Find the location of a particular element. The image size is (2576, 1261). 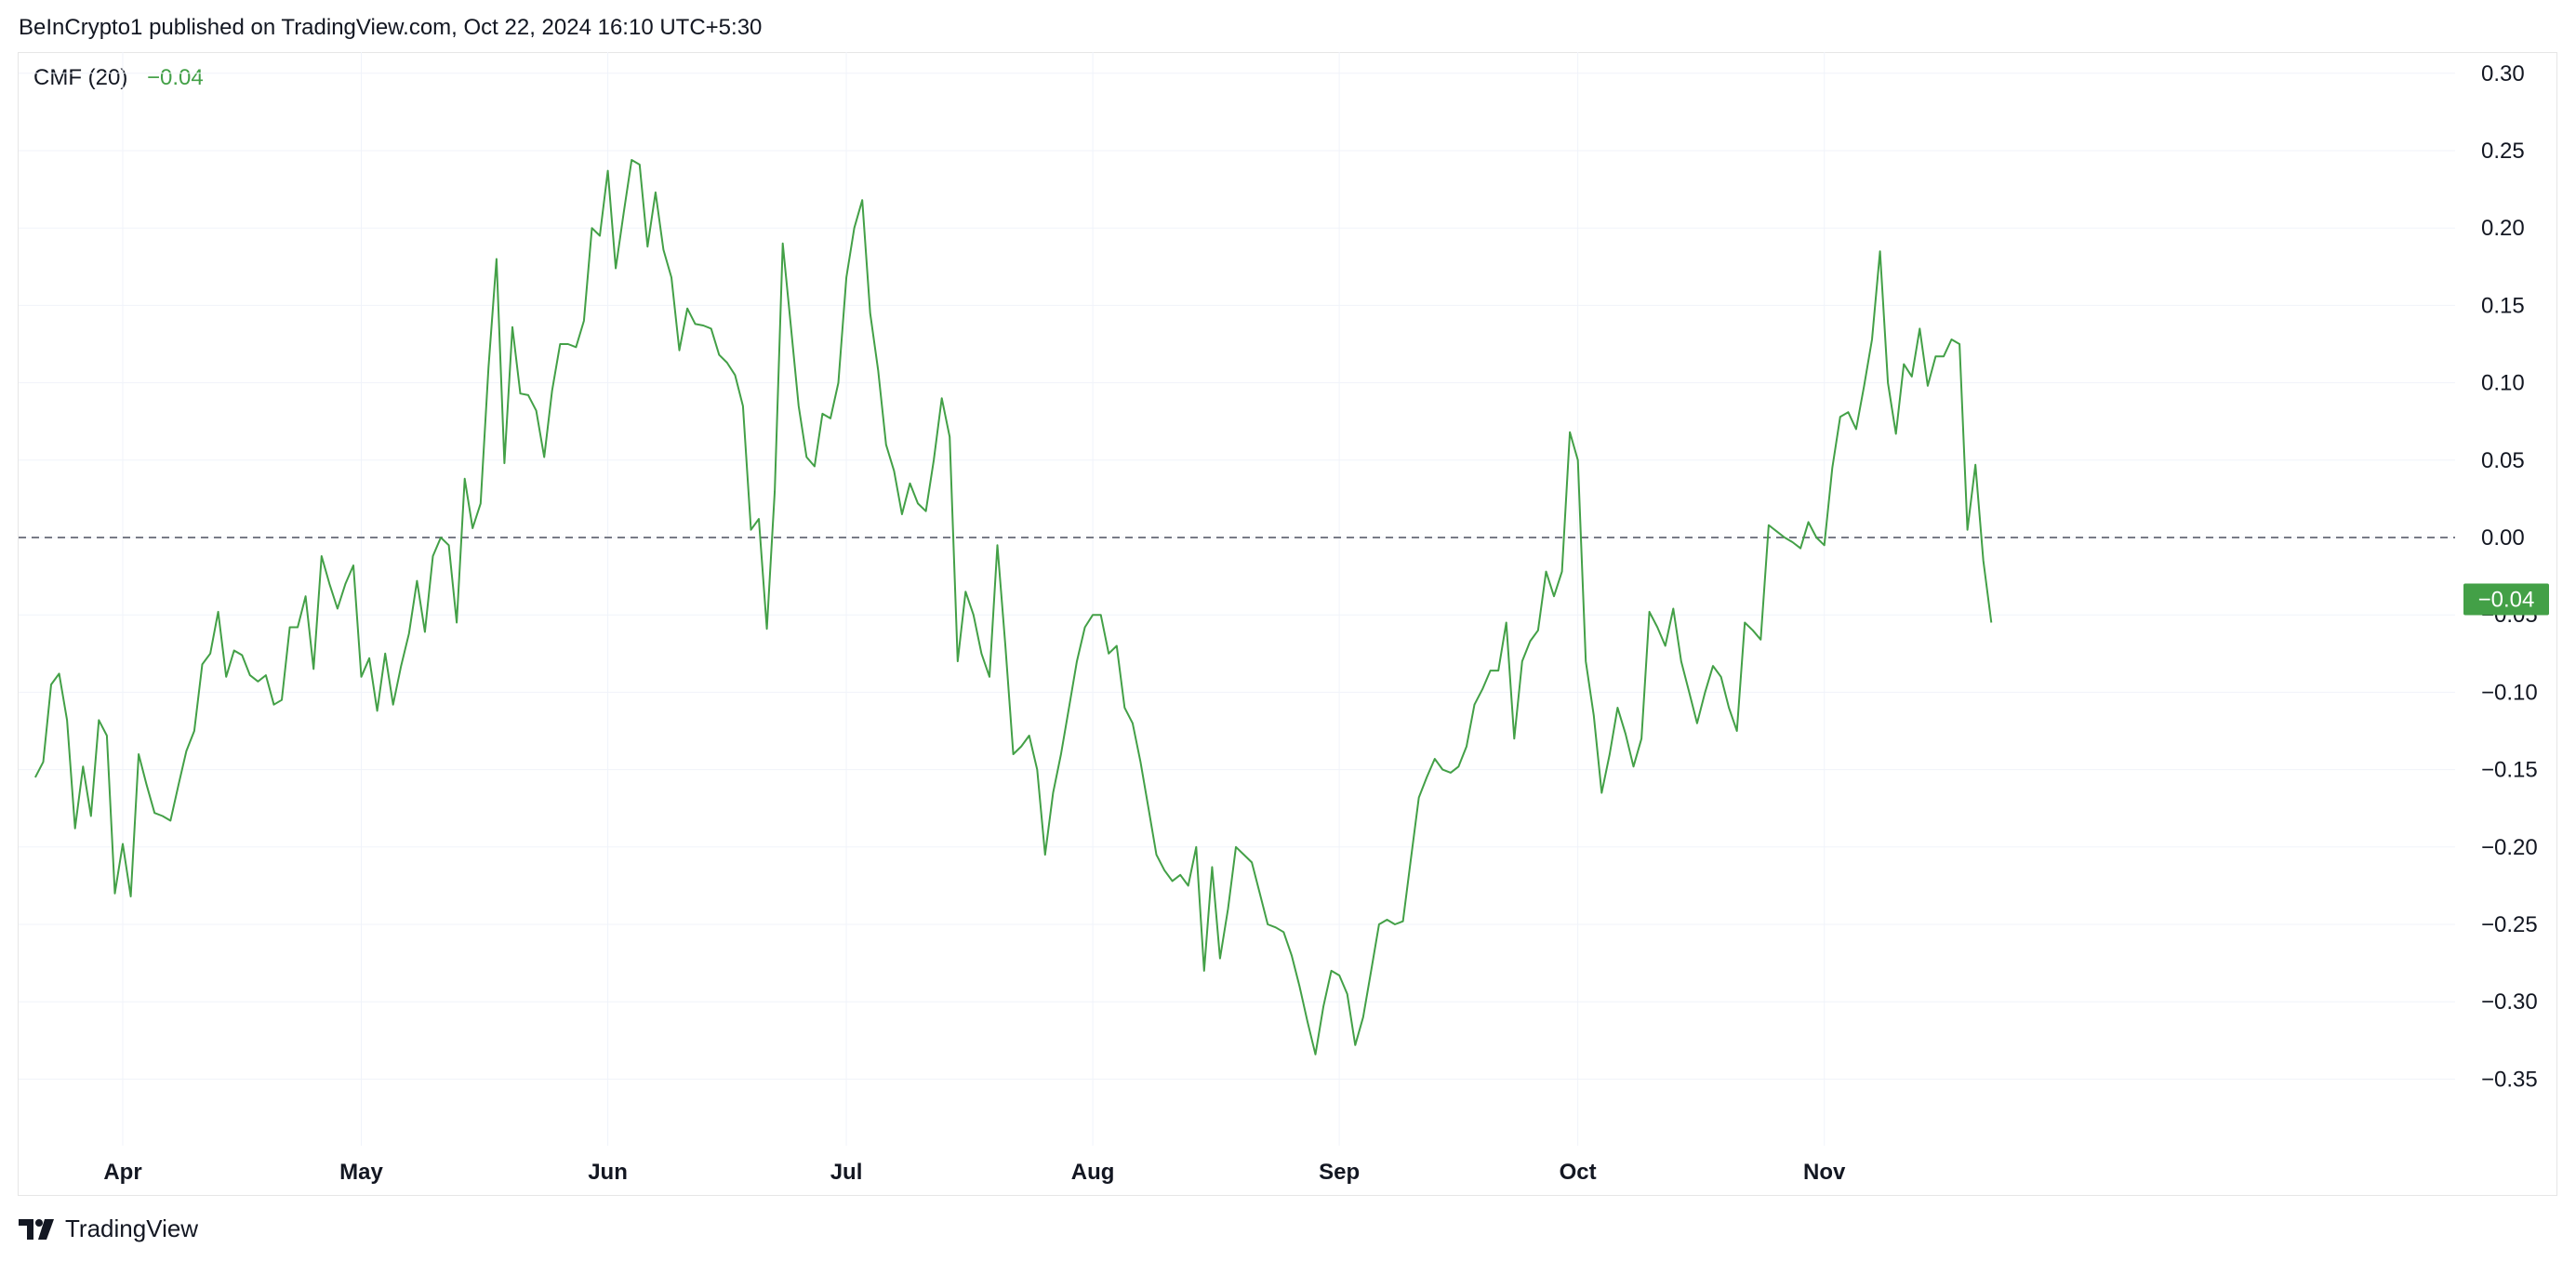

y-tick-label: 0.20 is located at coordinates (2503, 228).